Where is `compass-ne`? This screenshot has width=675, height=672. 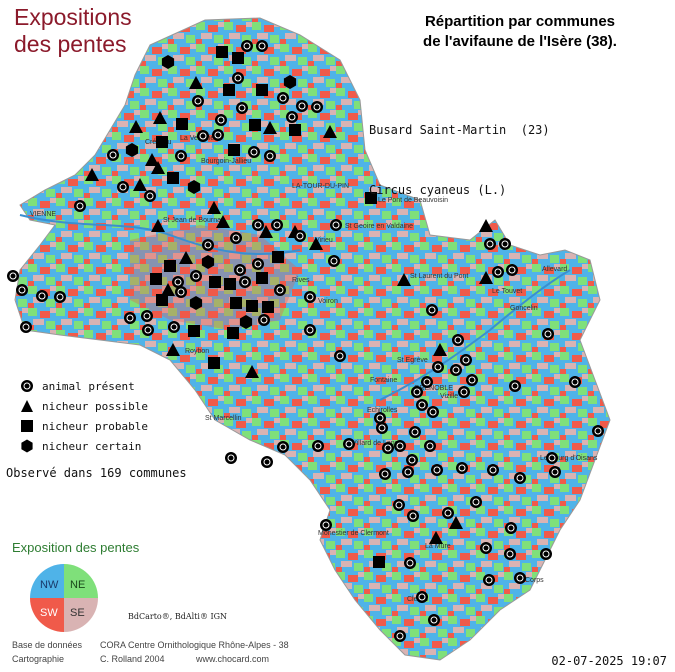
compass-ne is located at coordinates (81, 581).